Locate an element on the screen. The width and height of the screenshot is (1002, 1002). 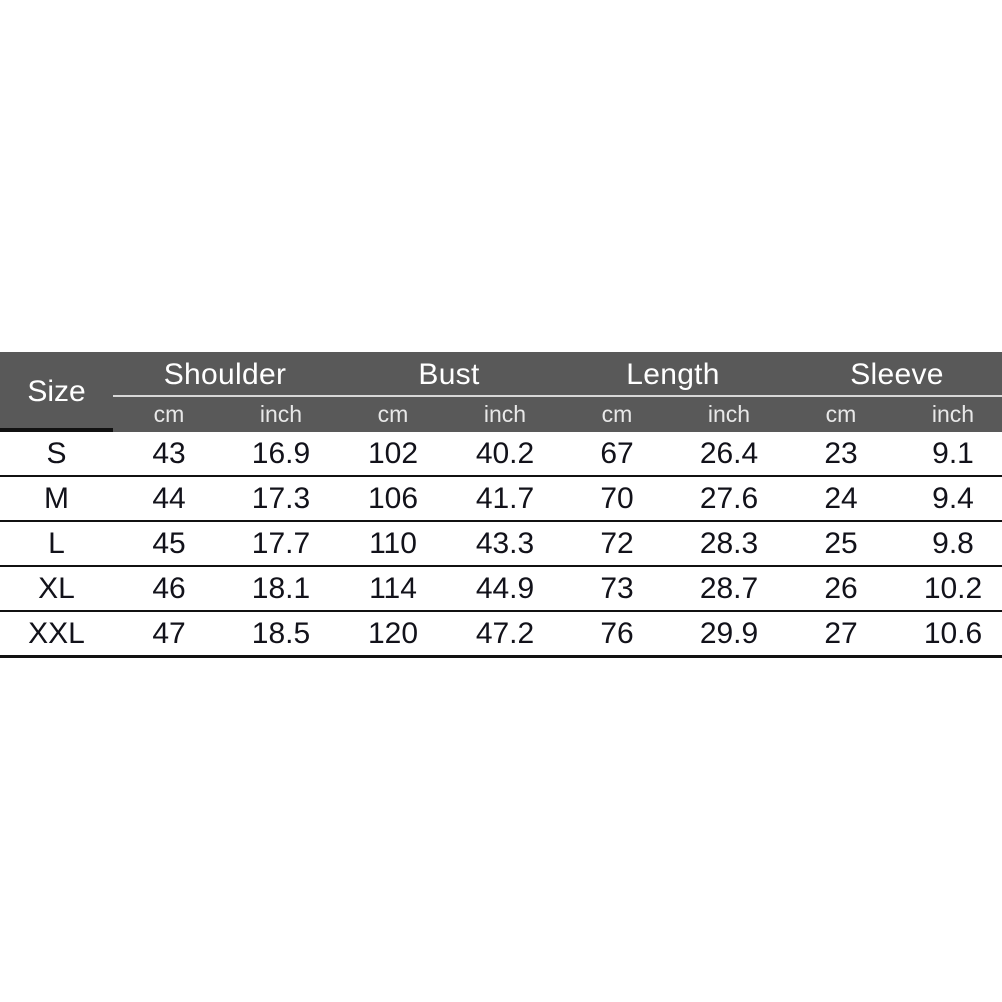
cell-size: L is located at coordinates (56, 543).